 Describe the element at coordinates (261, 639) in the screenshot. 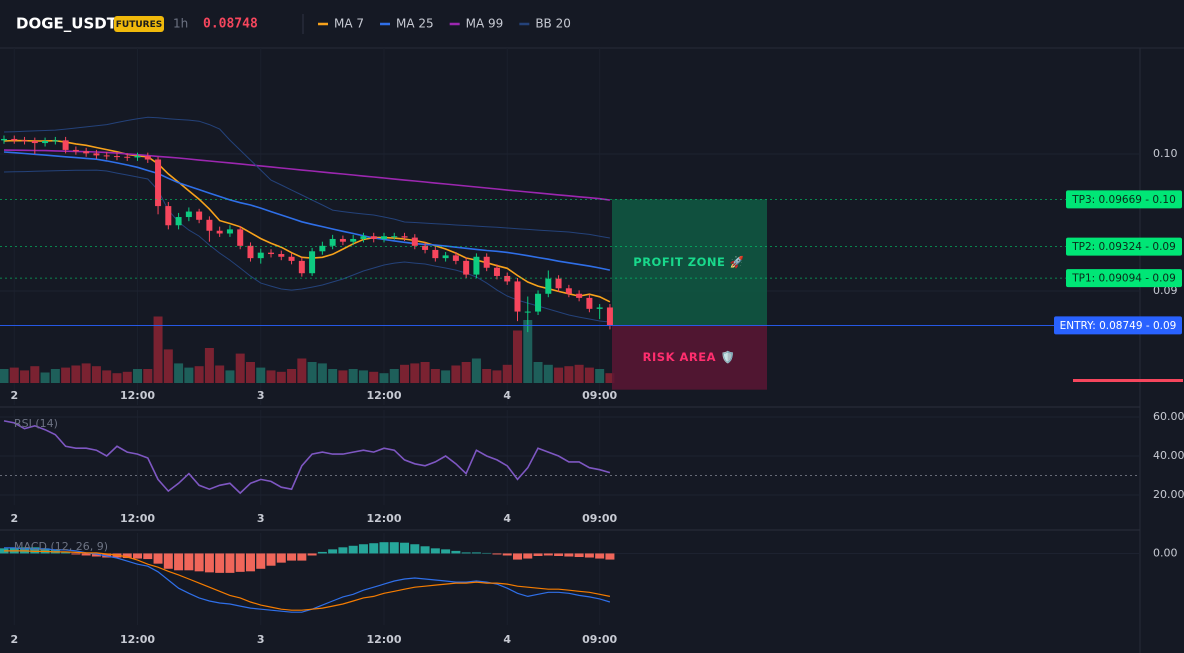

I see `x-tick-label: 3` at that location.